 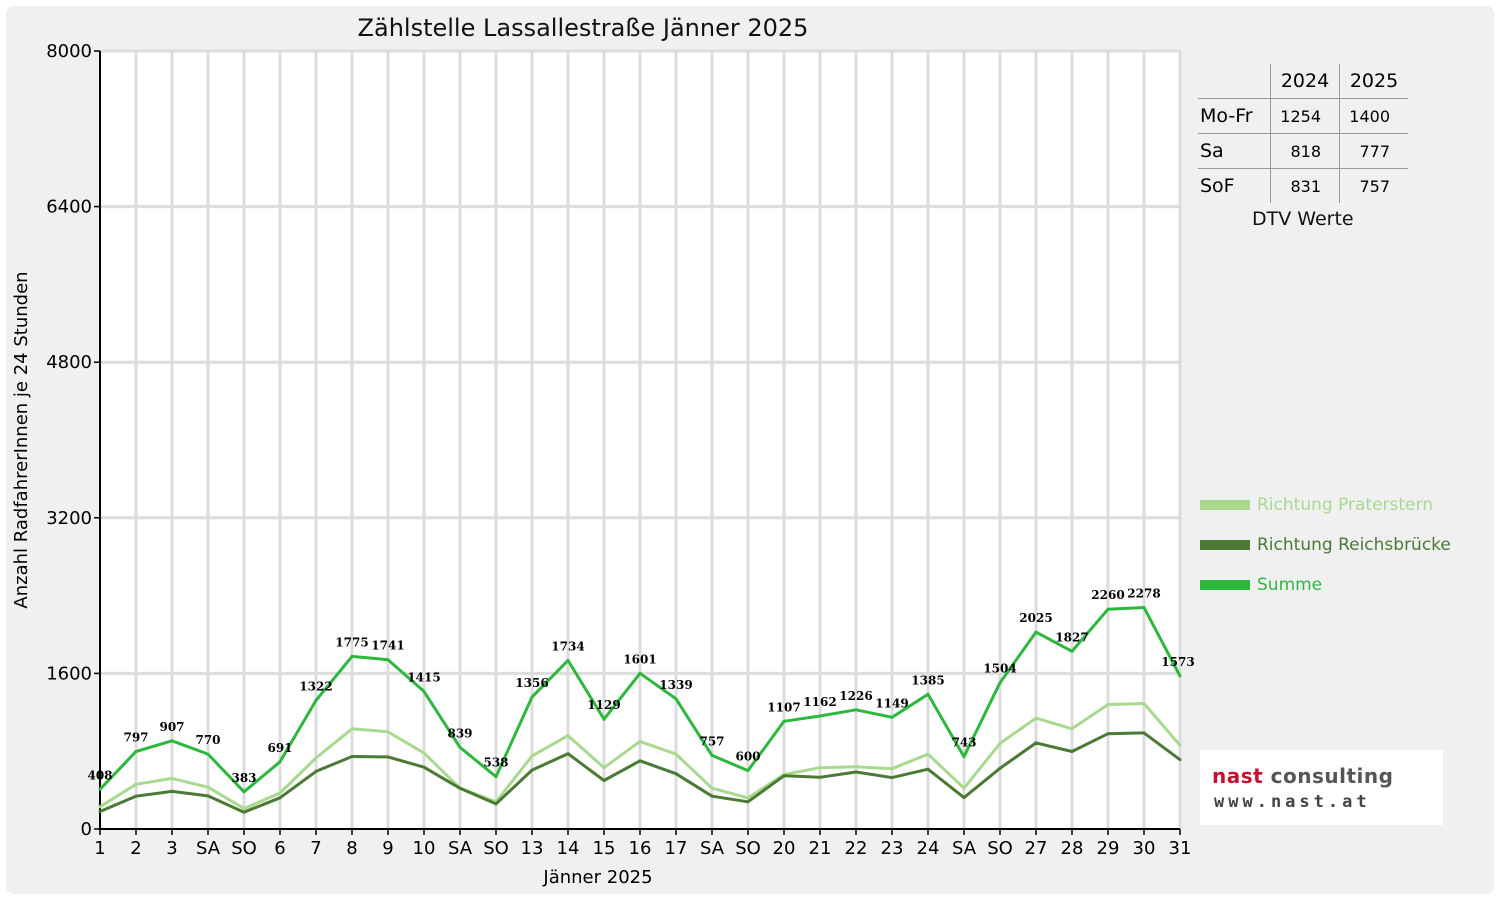 I want to click on x-tick-label: 2, so click(x=135, y=848).